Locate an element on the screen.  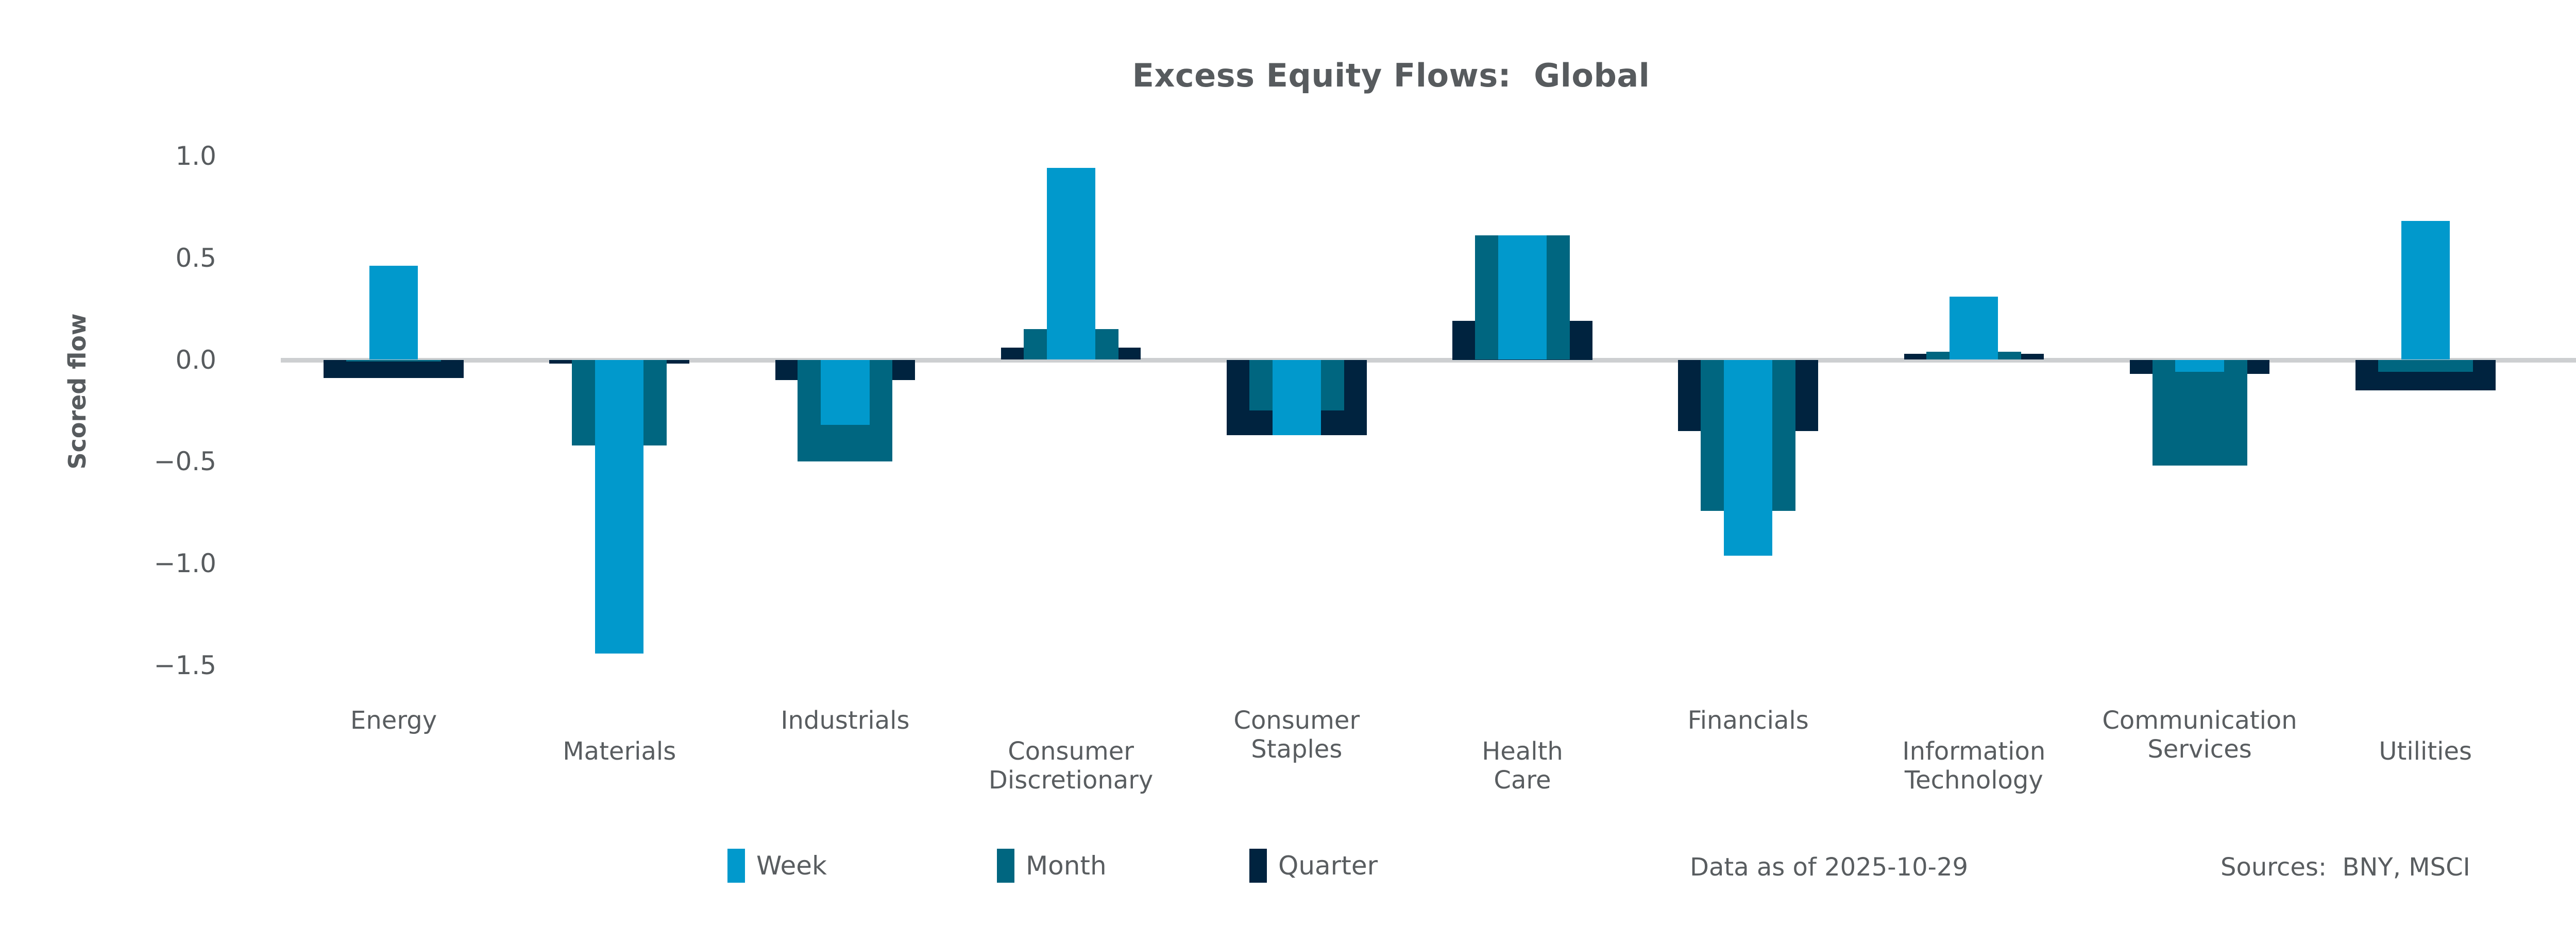
legend-label: Quarter is located at coordinates (1328, 866).